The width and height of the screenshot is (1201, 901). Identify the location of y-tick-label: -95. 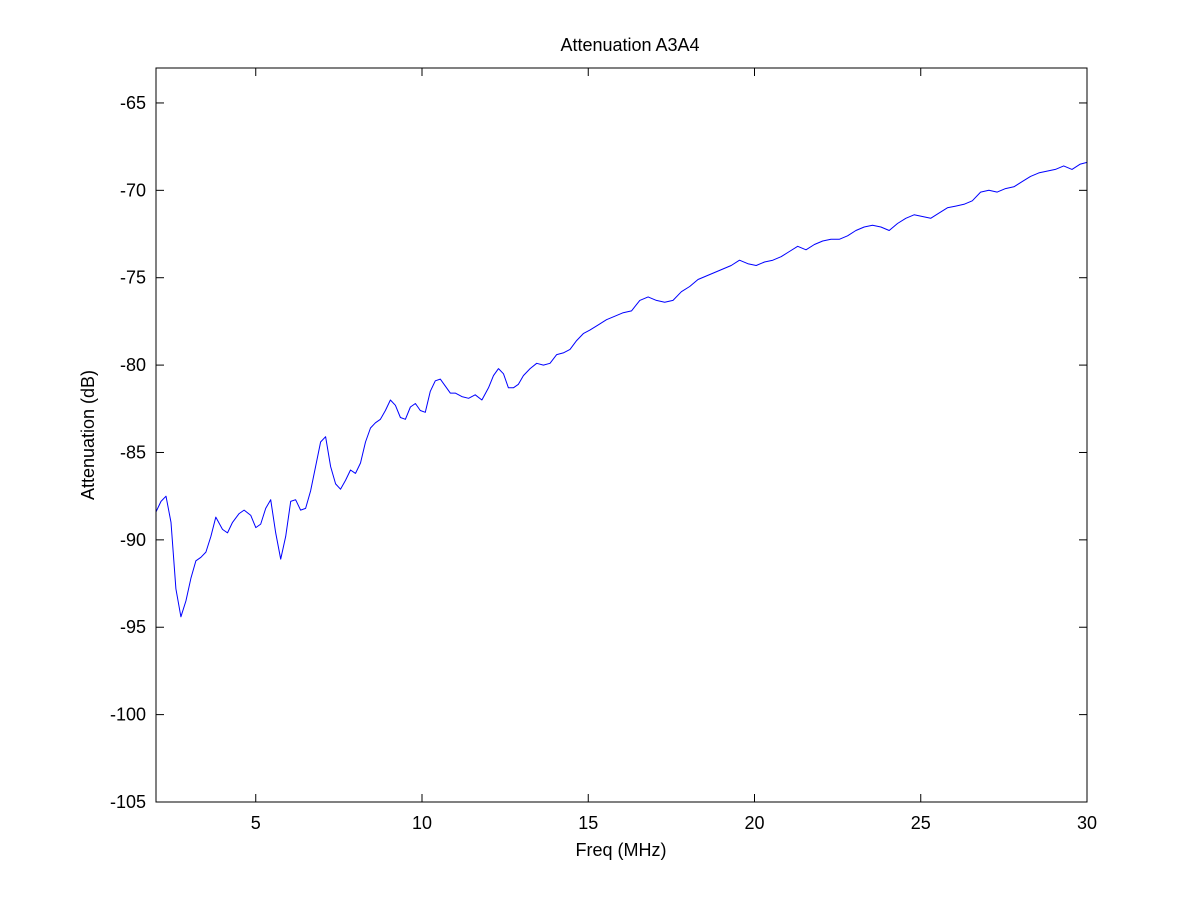
(133, 627).